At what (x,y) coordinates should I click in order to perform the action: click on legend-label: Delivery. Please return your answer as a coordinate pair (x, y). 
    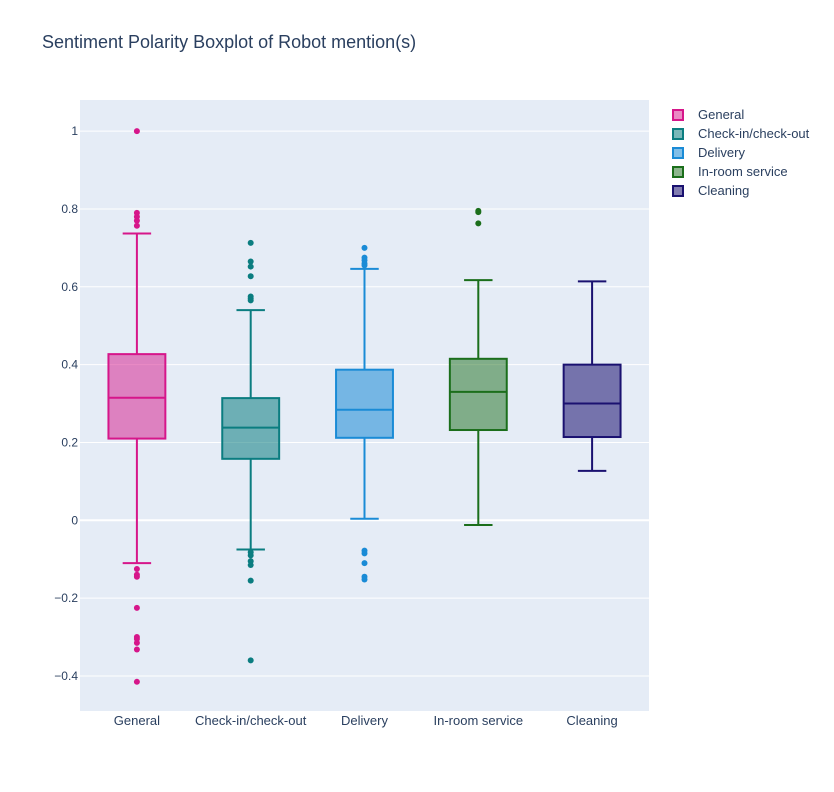
    Looking at the image, I should click on (721, 152).